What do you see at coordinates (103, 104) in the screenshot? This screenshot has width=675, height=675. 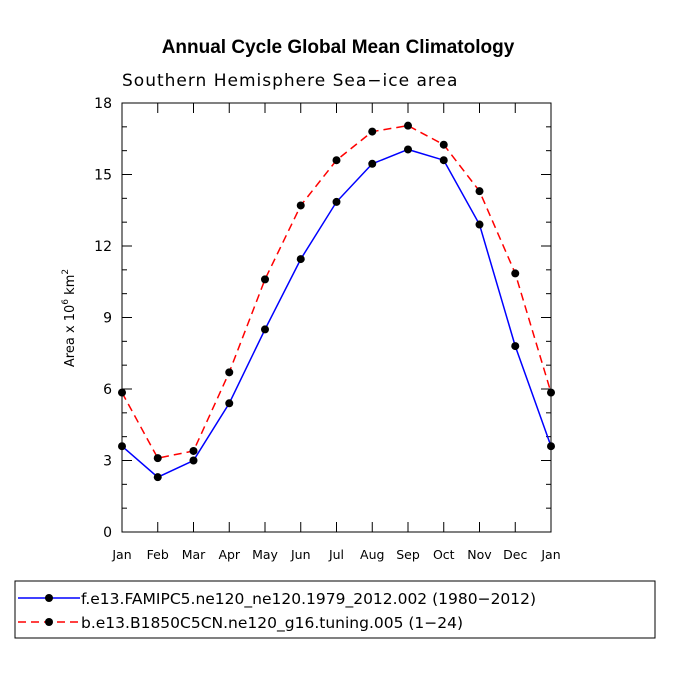 I see `y-tick-label: 18` at bounding box center [103, 104].